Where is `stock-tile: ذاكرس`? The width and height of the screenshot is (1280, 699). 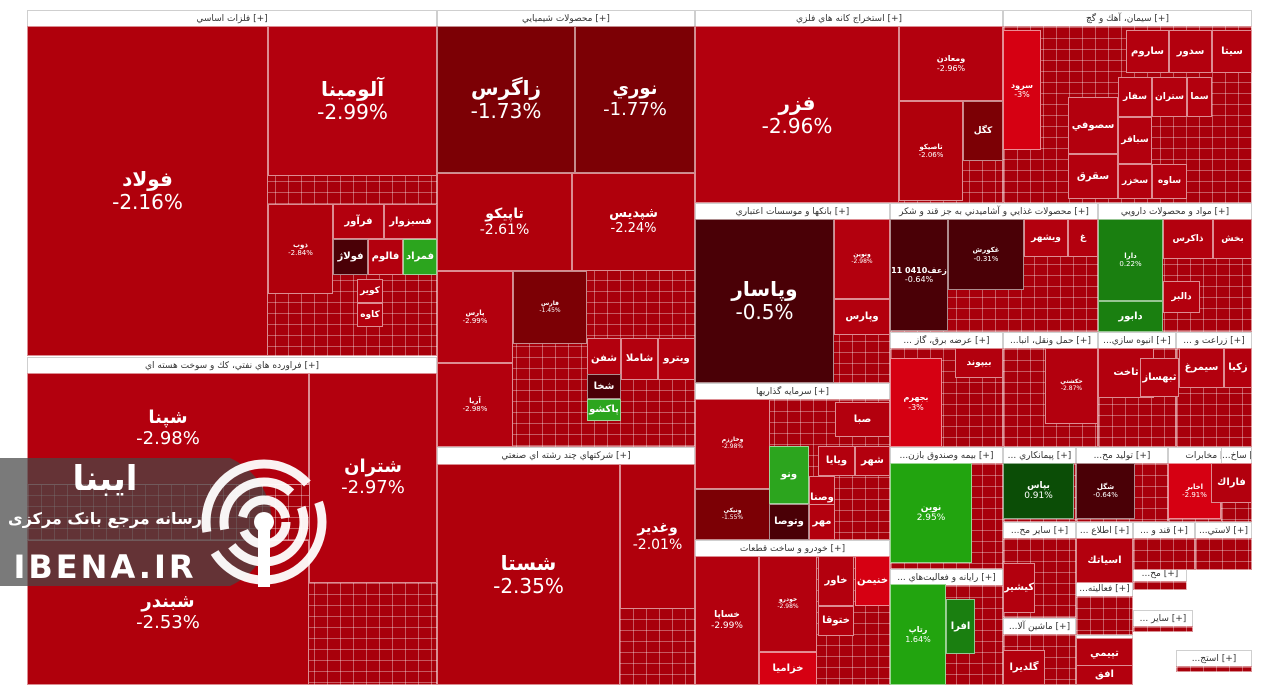
stock-tile: ذاكرس is located at coordinates (1188, 239).